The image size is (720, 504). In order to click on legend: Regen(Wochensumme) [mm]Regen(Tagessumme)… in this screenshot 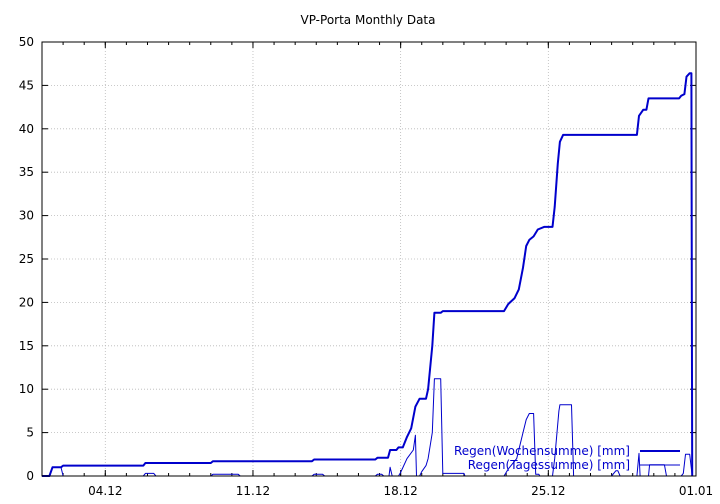, I will do `click(567, 458)`.